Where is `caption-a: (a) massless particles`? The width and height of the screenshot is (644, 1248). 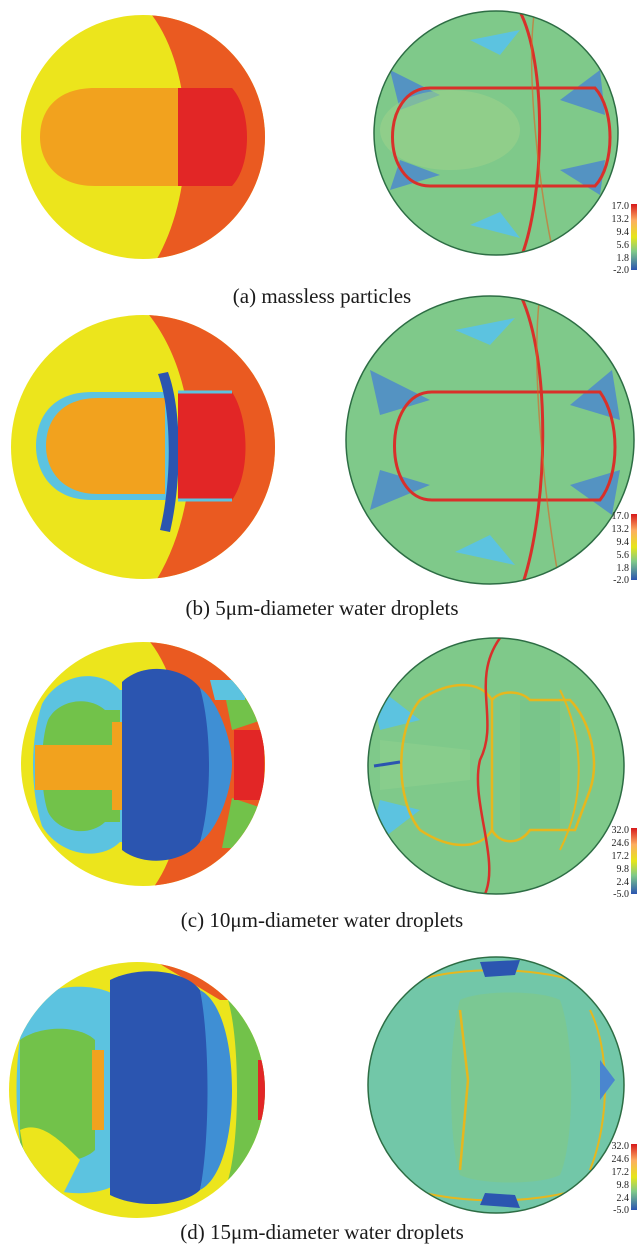
caption-a: (a) massless particles is located at coordinates (322, 296).